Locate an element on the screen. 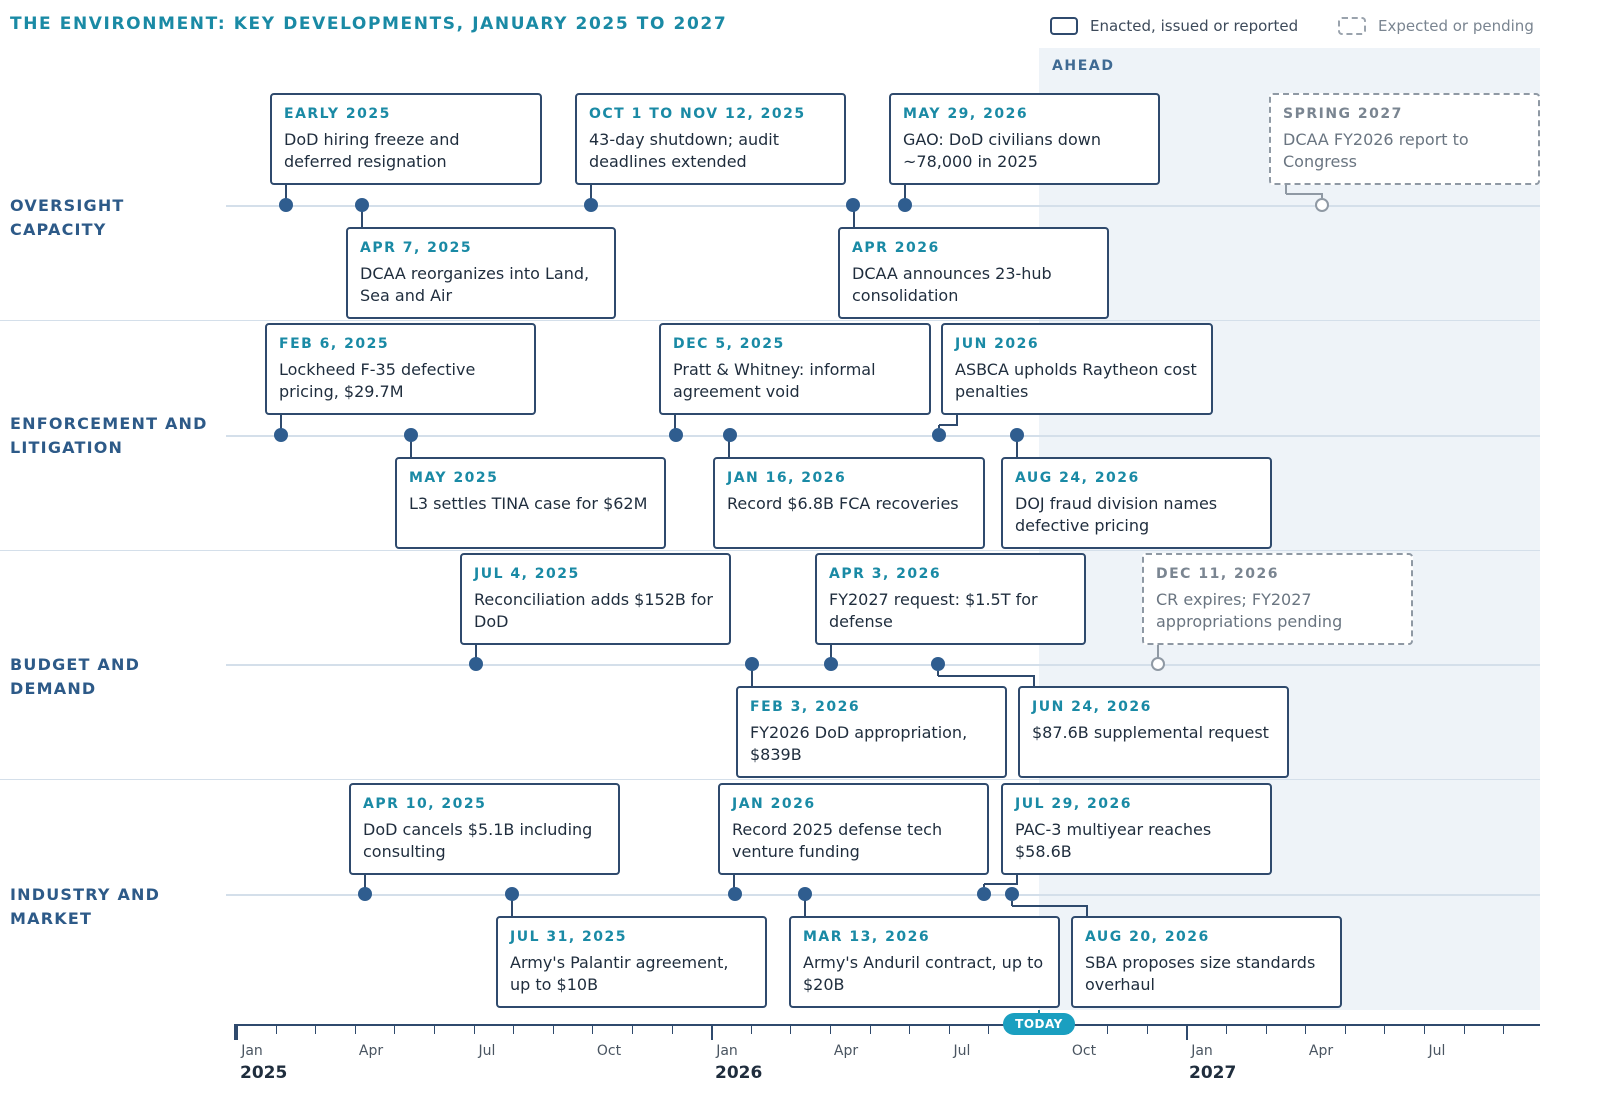 The width and height of the screenshot is (1600, 1104). lane-line-budget is located at coordinates (883, 665).